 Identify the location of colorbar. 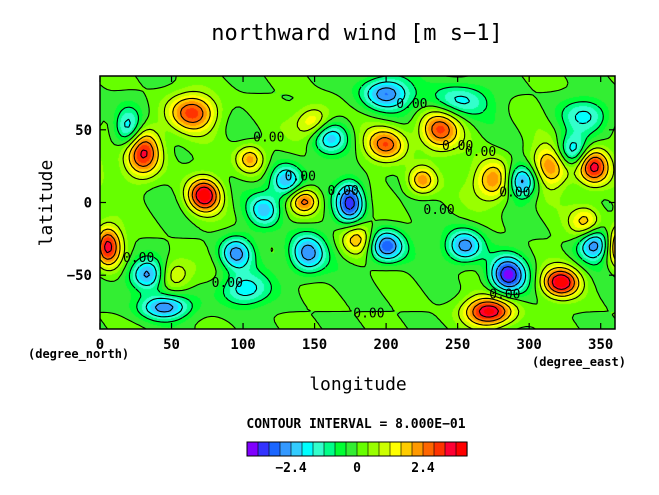
(357, 449).